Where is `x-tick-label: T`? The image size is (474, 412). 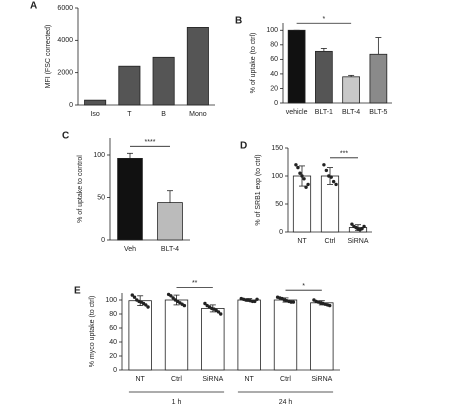 x-tick-label: T is located at coordinates (129, 114).